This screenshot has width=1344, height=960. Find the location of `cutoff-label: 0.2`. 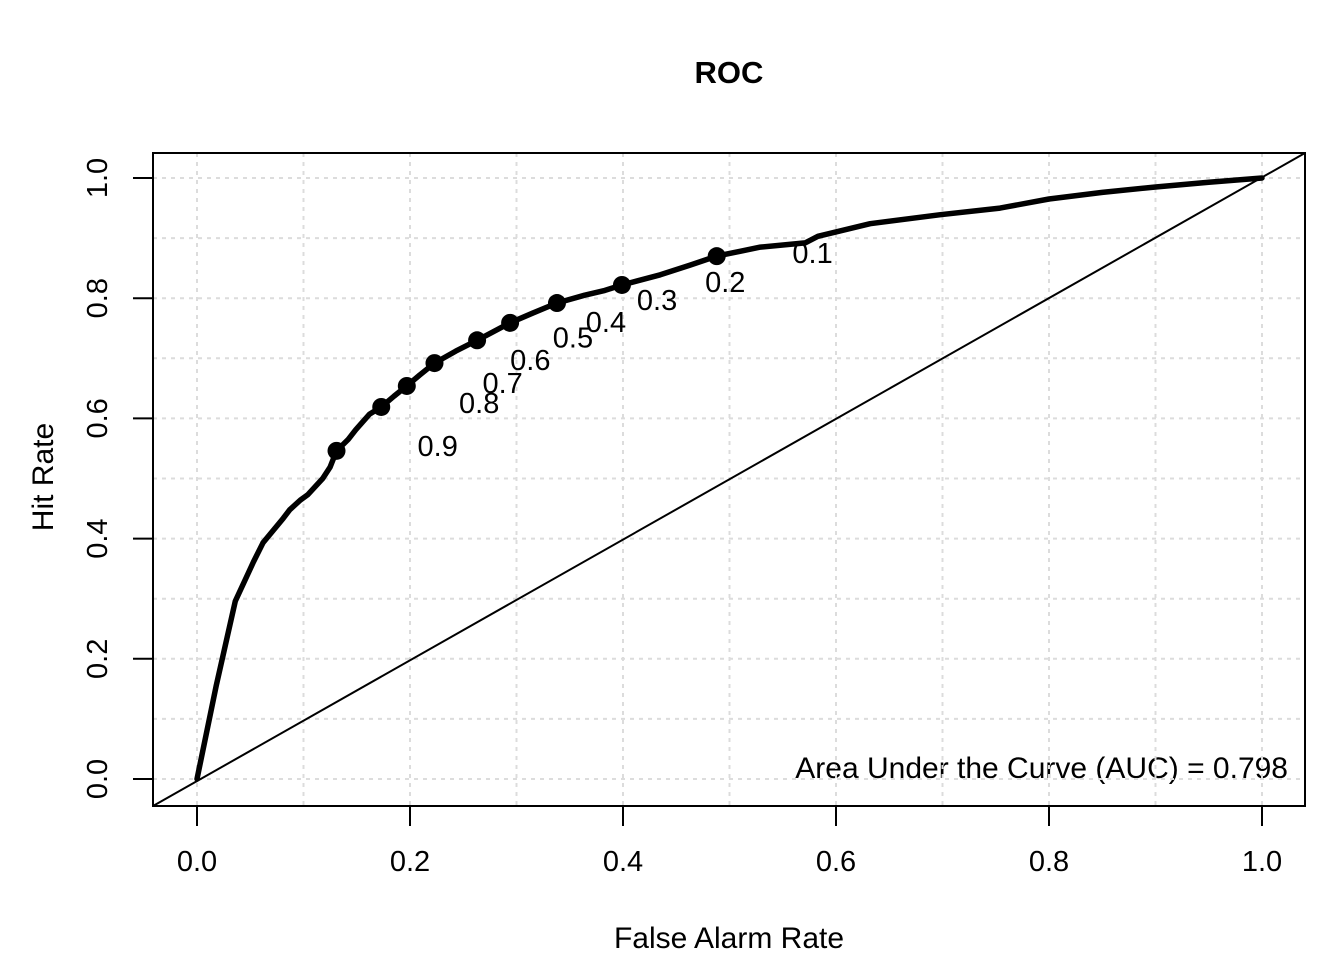

cutoff-label: 0.2 is located at coordinates (725, 283).